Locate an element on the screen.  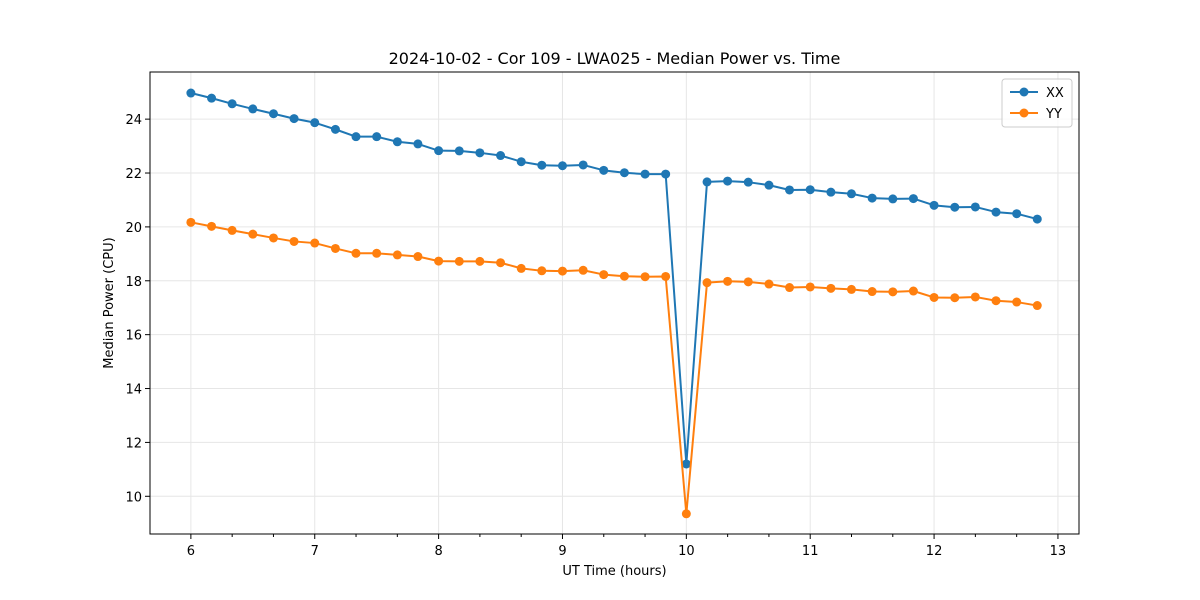
legend-swatch-marker is located at coordinates (1024, 92).